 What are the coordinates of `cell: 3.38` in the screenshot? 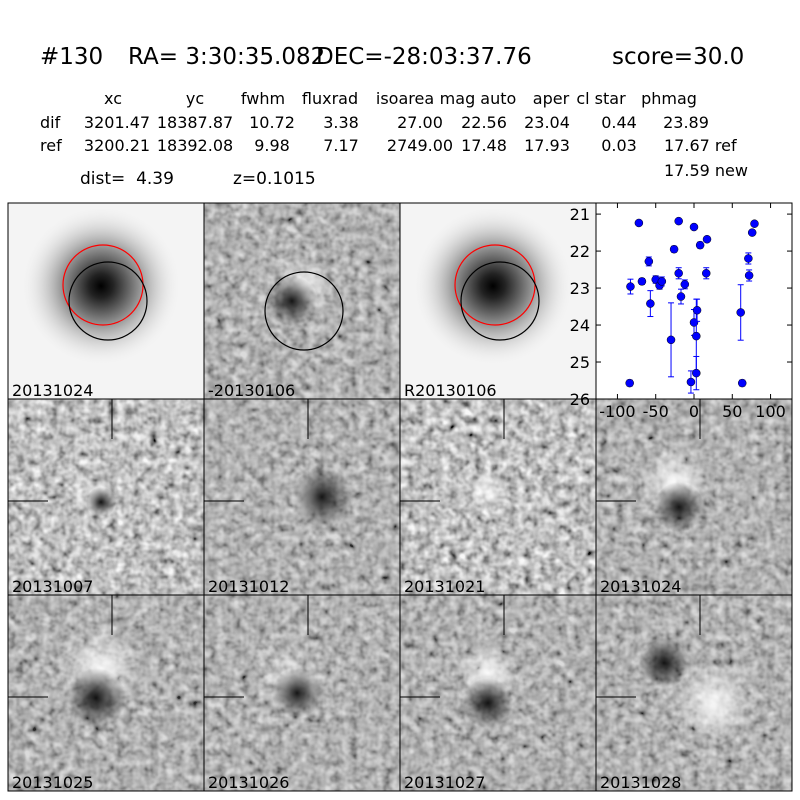 It's located at (341, 122).